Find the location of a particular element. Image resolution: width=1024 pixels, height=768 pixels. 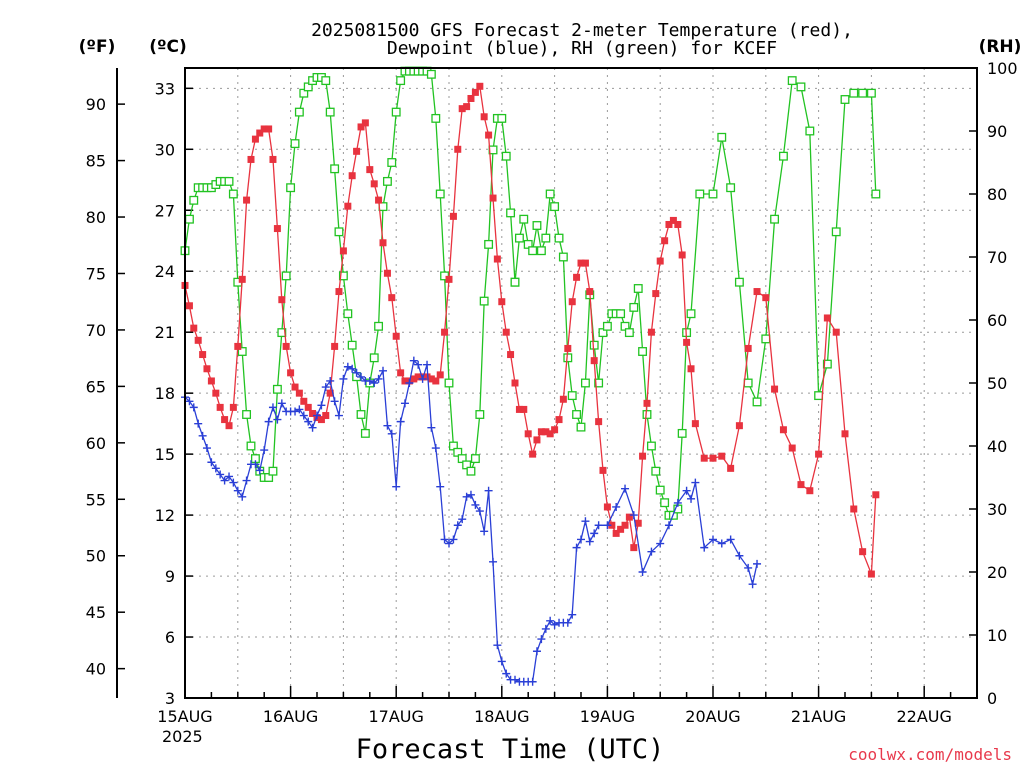

x-tick-sublabel: 2025 is located at coordinates (182, 736).